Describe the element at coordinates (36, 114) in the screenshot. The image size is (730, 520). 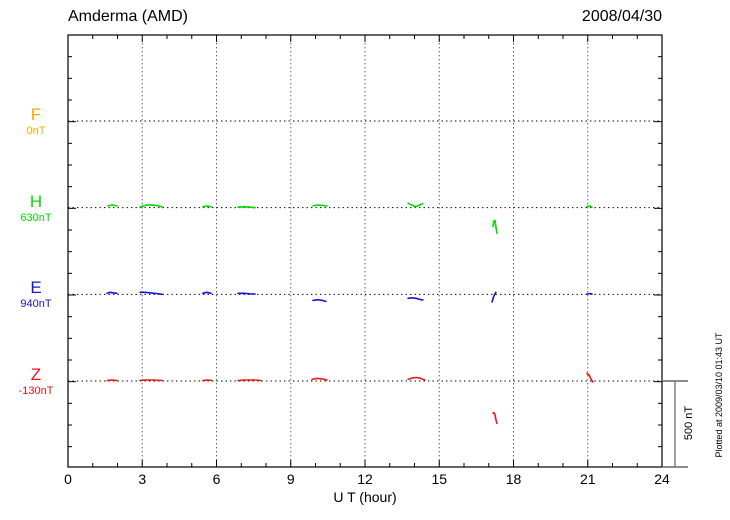
I see `channel-letter-f: F` at that location.